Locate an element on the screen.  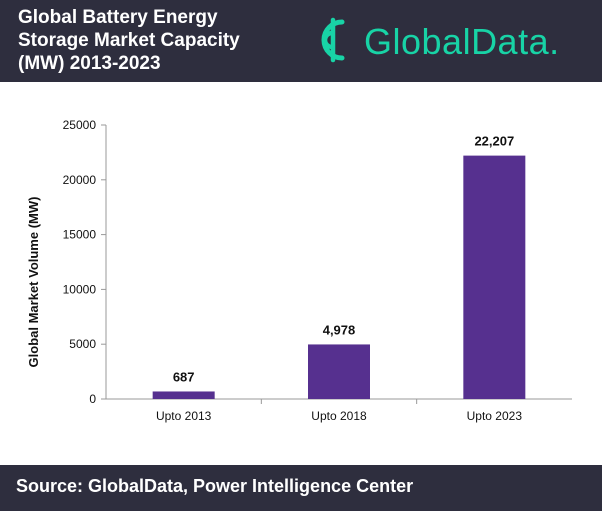
bar-value-label: 687 is located at coordinates (184, 376).